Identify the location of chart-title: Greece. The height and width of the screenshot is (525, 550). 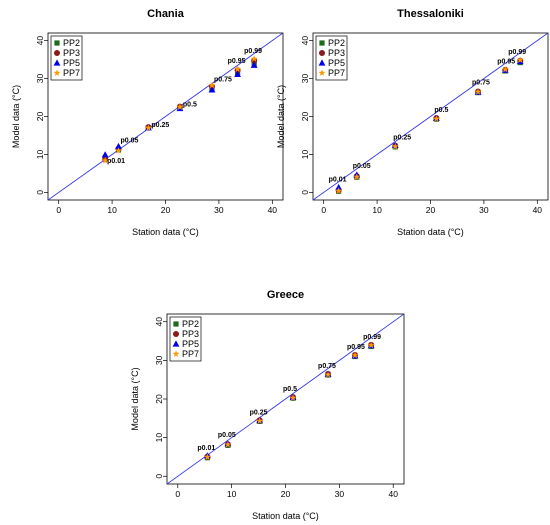
(285, 295).